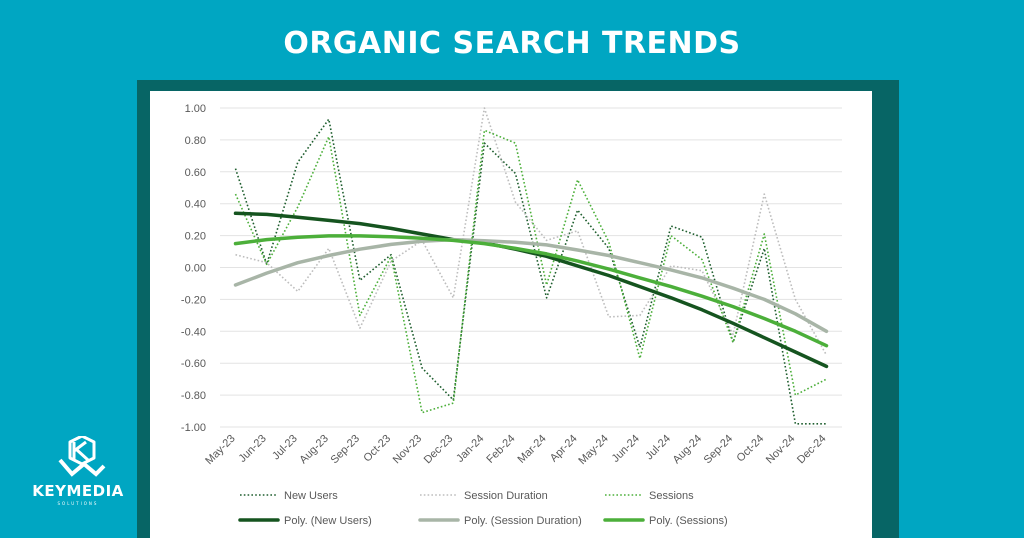  I want to click on legend-label: Poly. (New Users), so click(328, 521).